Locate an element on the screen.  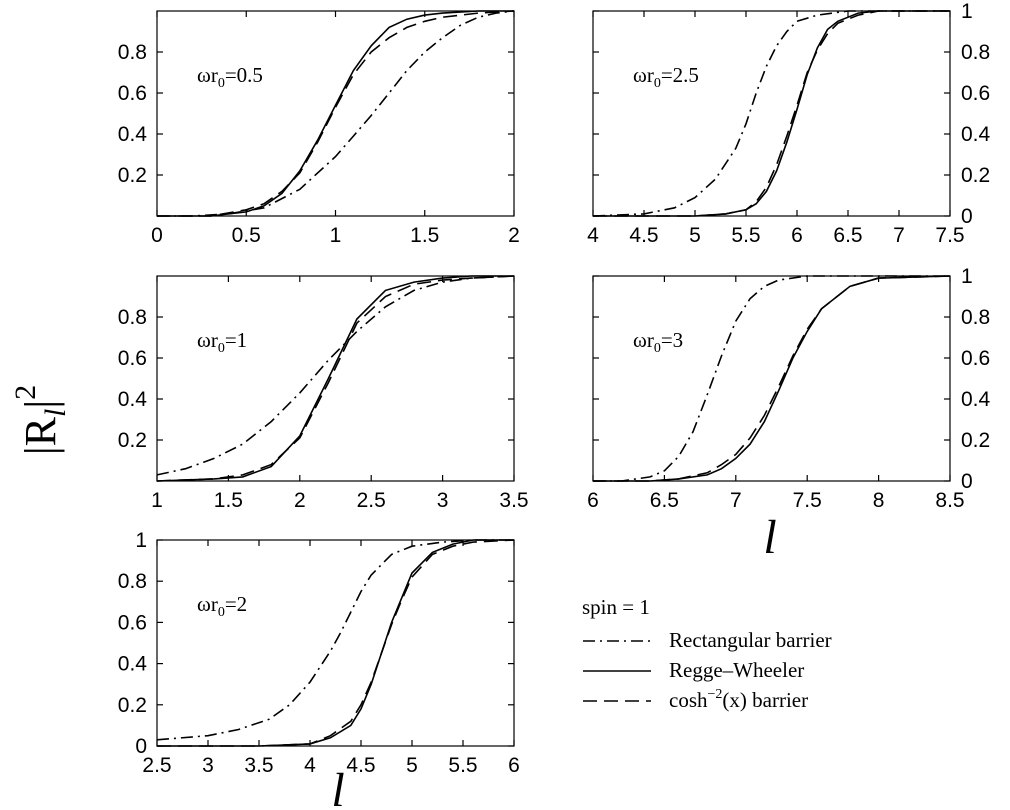
panel-annotation: ωr0=0.5 is located at coordinates (230, 77).